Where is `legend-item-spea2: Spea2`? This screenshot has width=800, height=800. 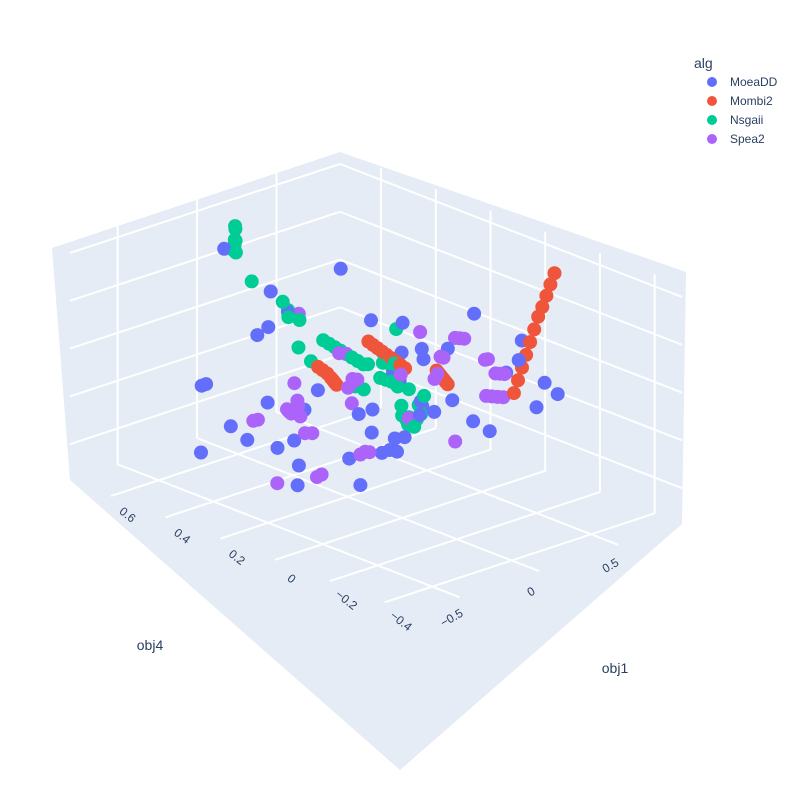 legend-item-spea2: Spea2 is located at coordinates (736, 139).